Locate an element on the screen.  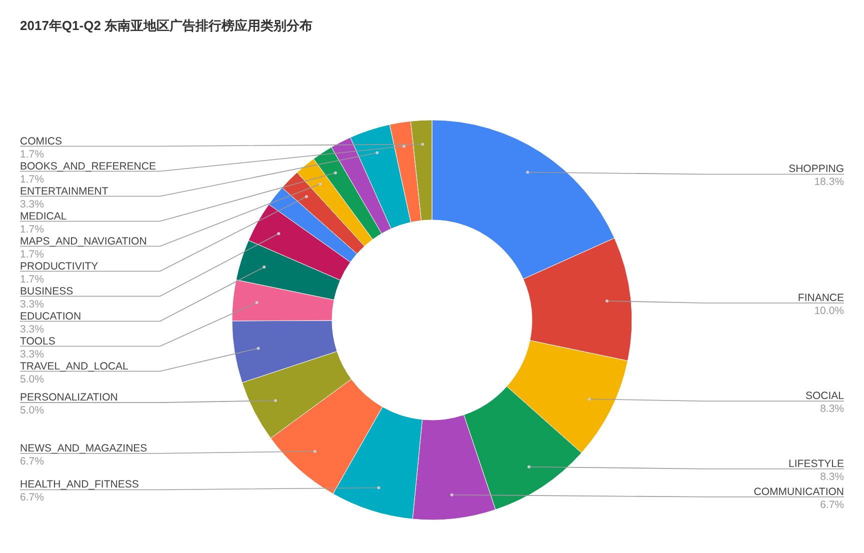
slice-label: PRODUCTIVITY is located at coordinates (59, 266).